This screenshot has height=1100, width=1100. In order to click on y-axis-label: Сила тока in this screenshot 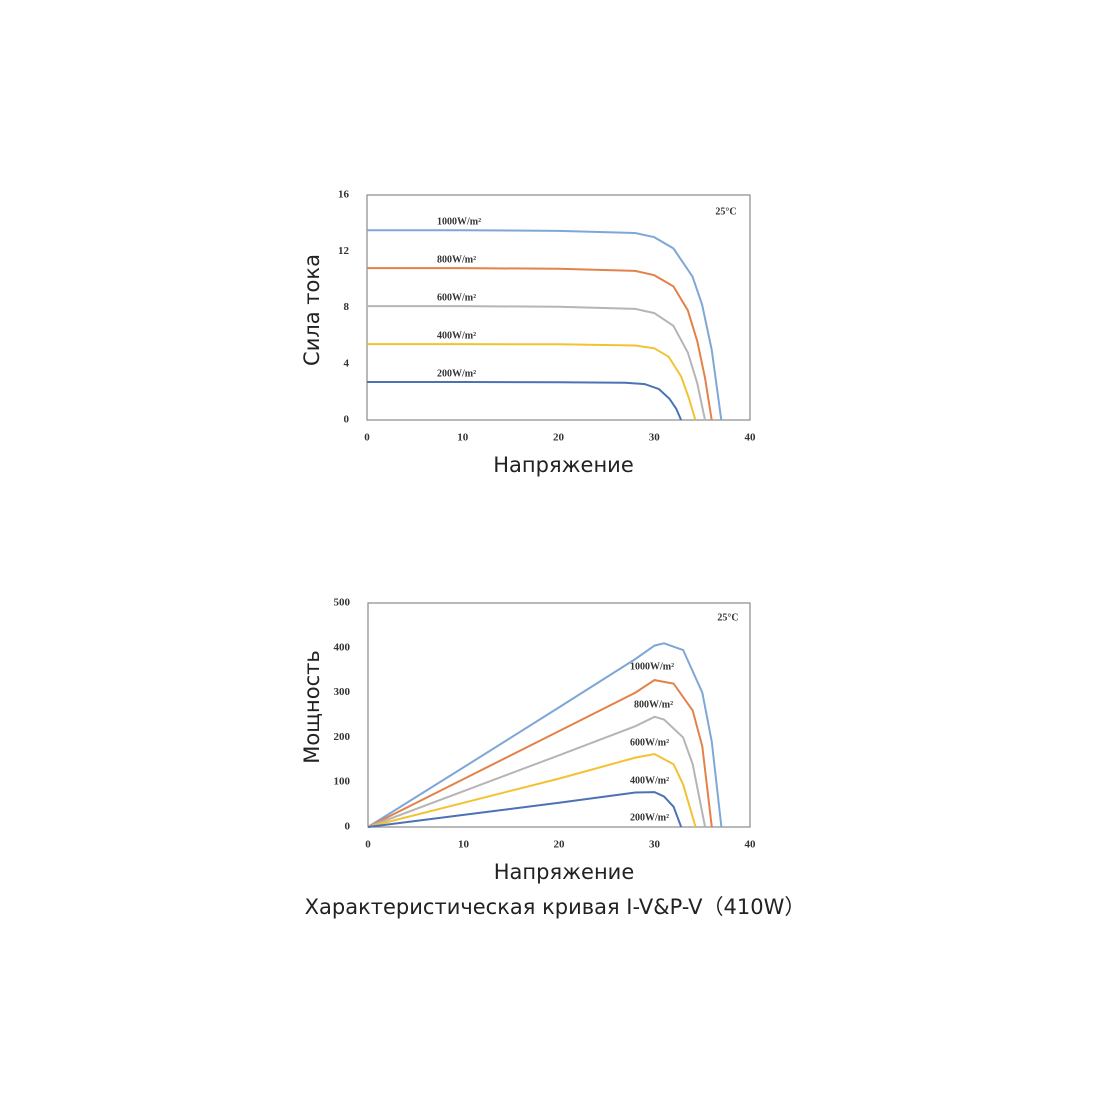, I will do `click(312, 310)`.